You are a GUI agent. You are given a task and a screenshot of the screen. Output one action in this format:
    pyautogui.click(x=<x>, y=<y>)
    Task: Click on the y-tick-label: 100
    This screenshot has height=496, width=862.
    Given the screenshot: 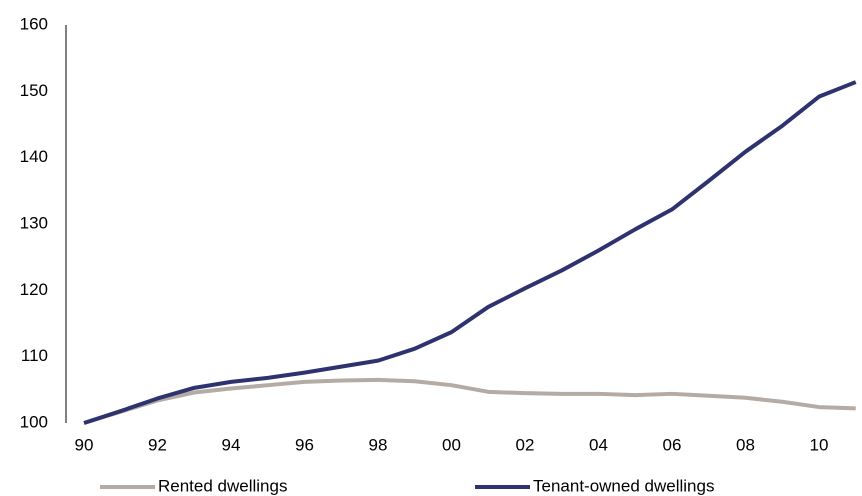 What is the action you would take?
    pyautogui.click(x=34, y=421)
    